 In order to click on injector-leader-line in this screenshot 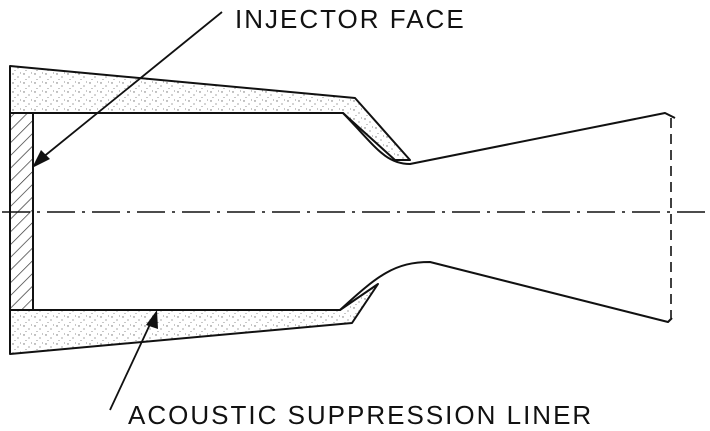, I will do `click(132, 85)`.